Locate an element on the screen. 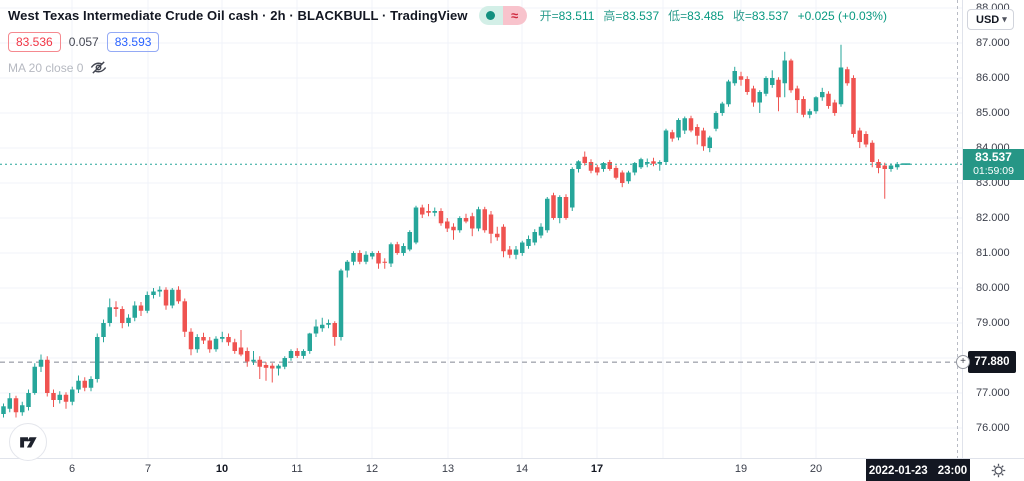  tradingview-logo is located at coordinates (28, 442).